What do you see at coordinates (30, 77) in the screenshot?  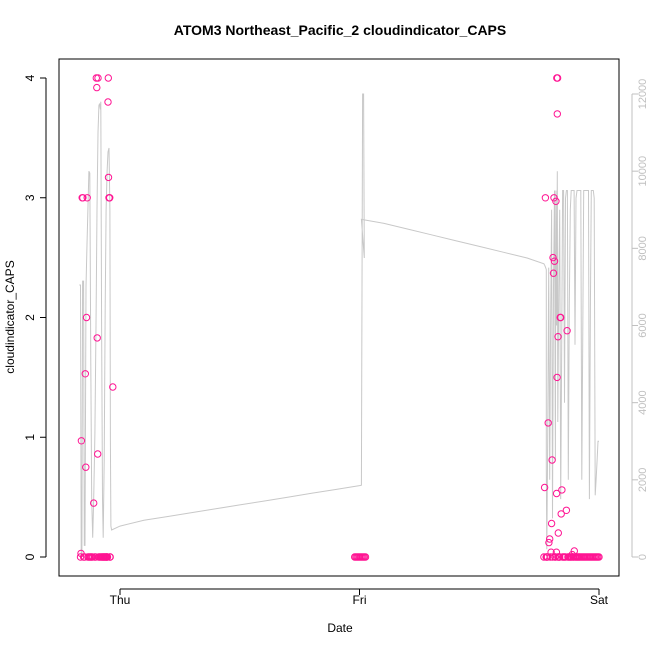 I see `y-tick-label: 4` at bounding box center [30, 77].